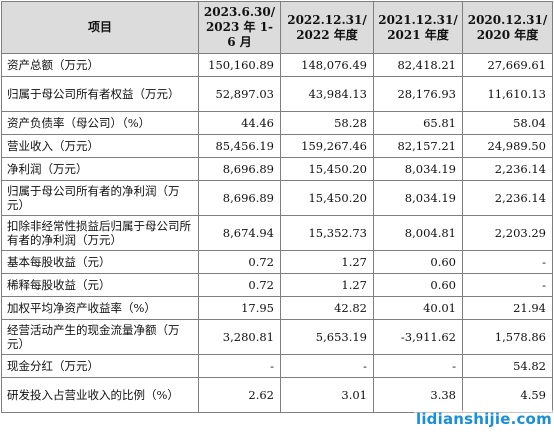  I want to click on row-value: 24,989.50, so click(507, 146).